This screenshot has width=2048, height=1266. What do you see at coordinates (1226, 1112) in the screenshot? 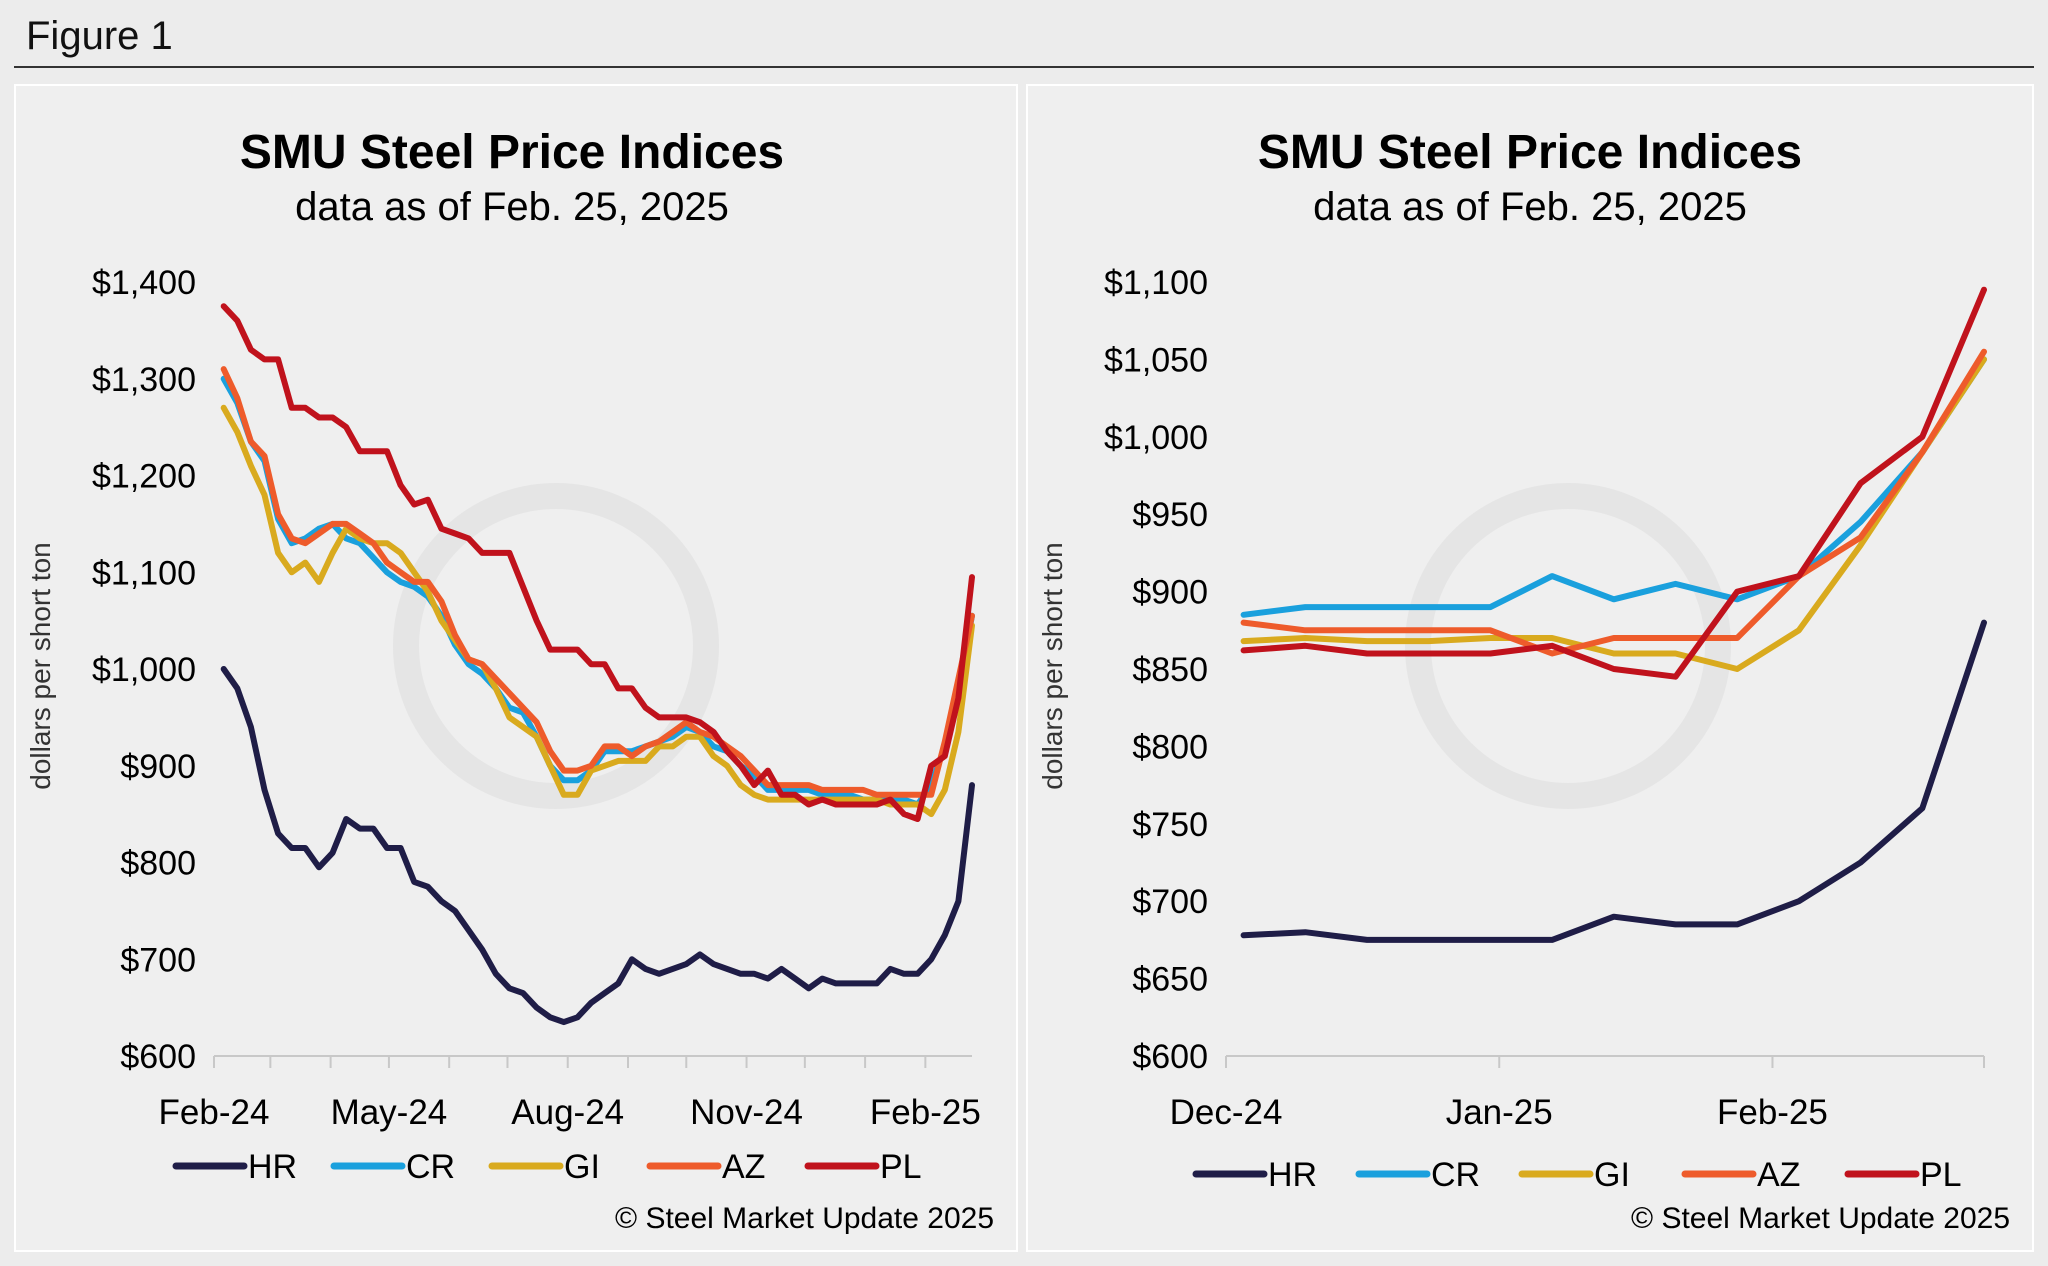
I see `x-tick-label: Dec-24` at bounding box center [1226, 1112].